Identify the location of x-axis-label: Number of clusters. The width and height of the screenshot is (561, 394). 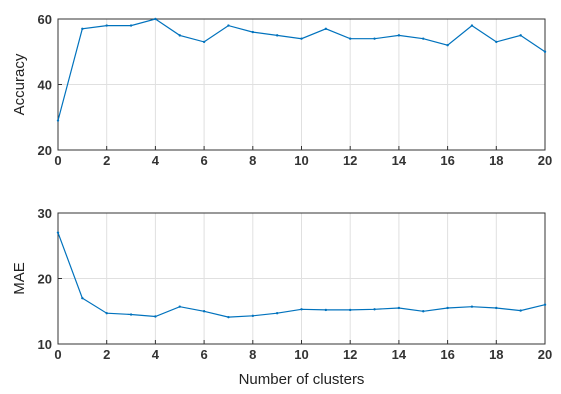
(302, 379).